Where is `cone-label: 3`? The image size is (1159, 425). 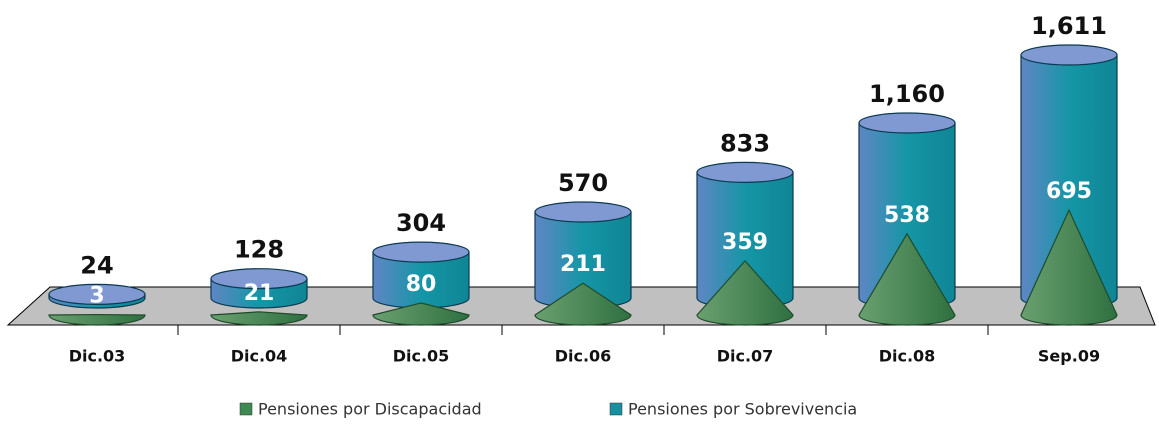 cone-label: 3 is located at coordinates (96, 296).